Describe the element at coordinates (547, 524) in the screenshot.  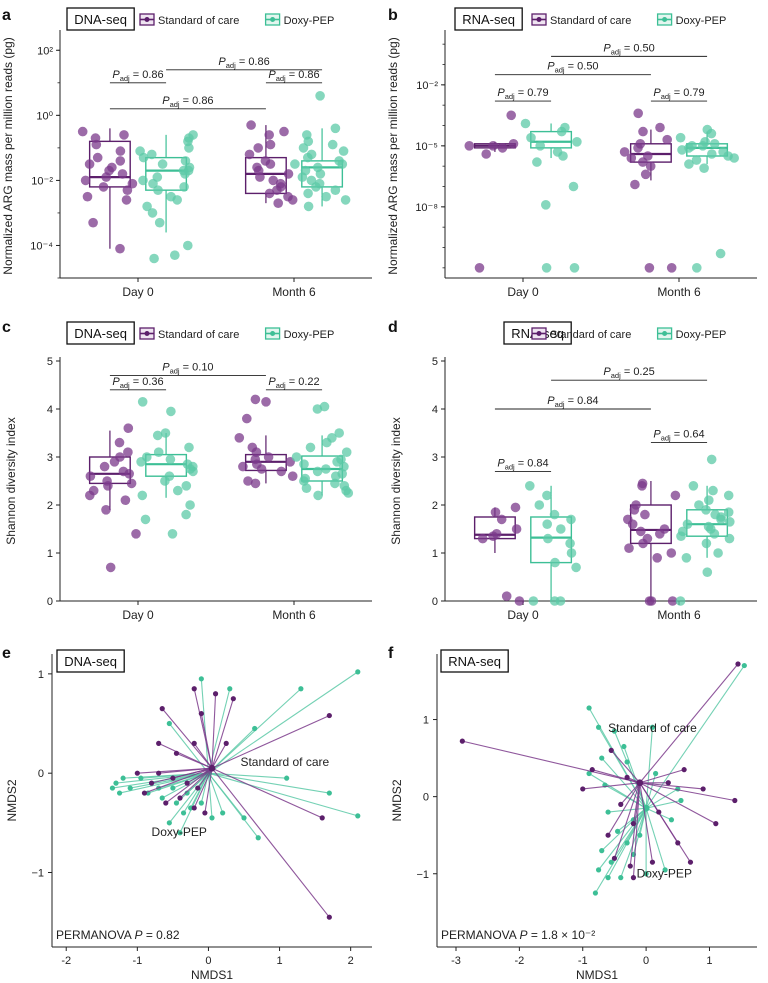
I see `panel-d-point-doxy` at that location.